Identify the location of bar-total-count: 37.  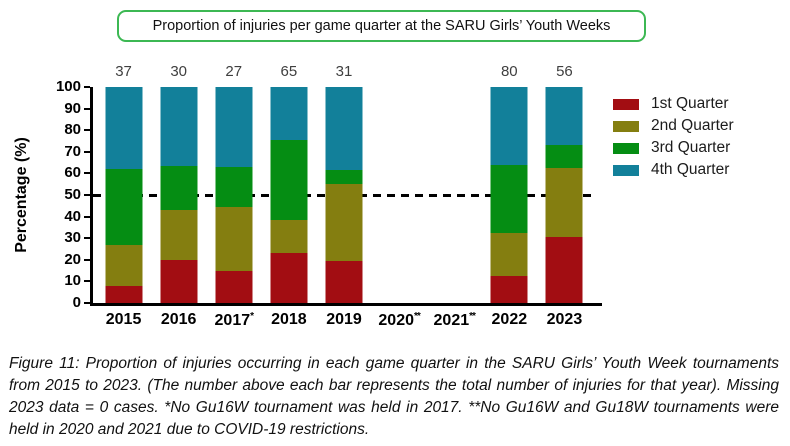
(123, 71).